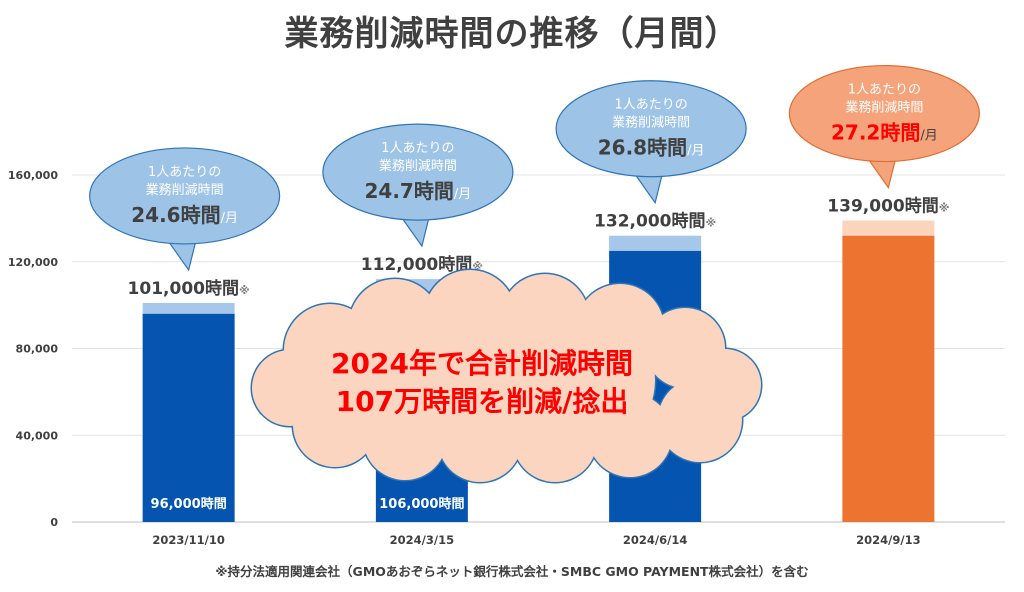 The width and height of the screenshot is (1024, 592). Describe the element at coordinates (642, 148) in the screenshot. I see `bubble-value-number: 26.8時間` at that location.